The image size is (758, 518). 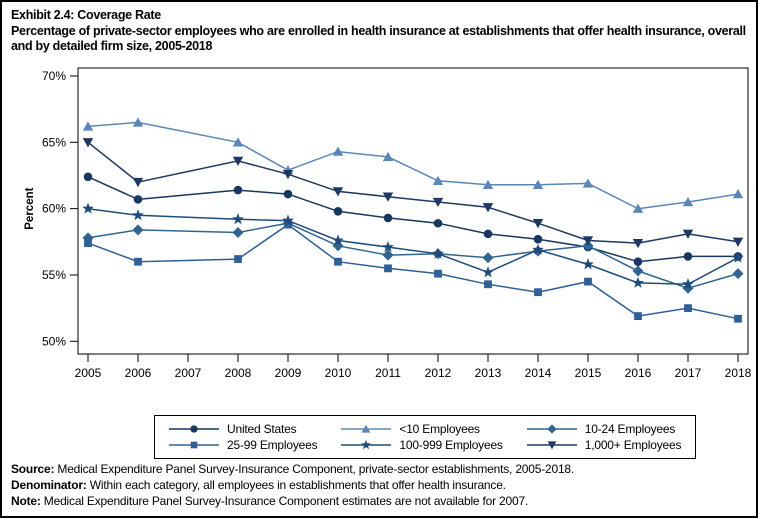 I want to click on legend-item-10-24-employees: 10-24 Employees, so click(x=604, y=429).